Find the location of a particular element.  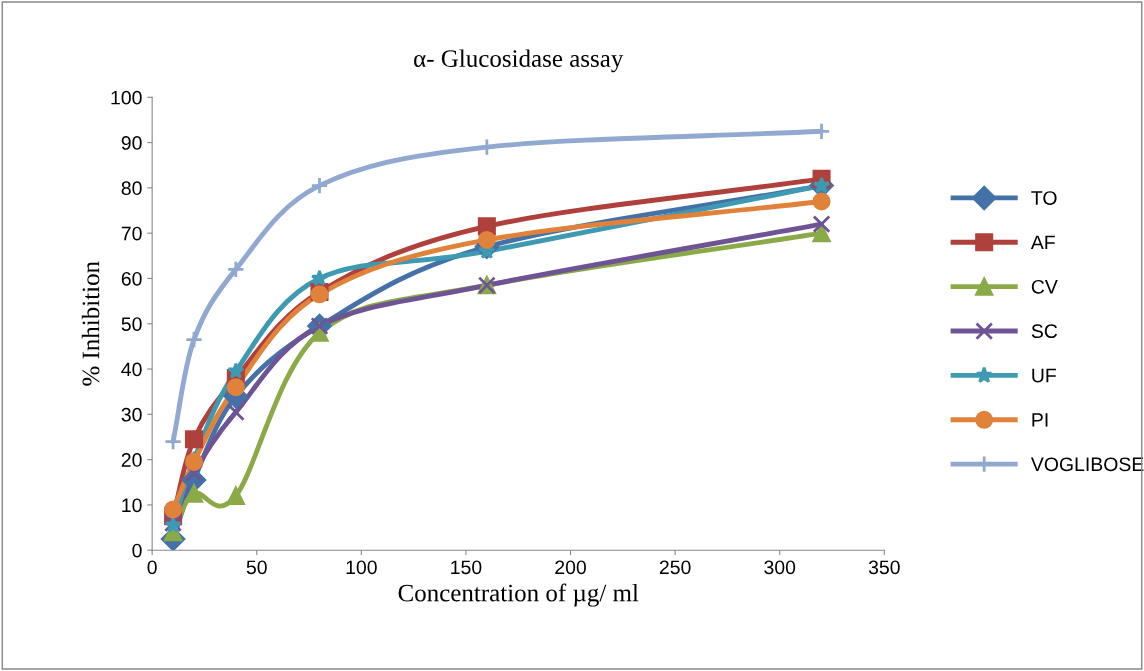

x-tick-label: 0 is located at coordinates (152, 567).